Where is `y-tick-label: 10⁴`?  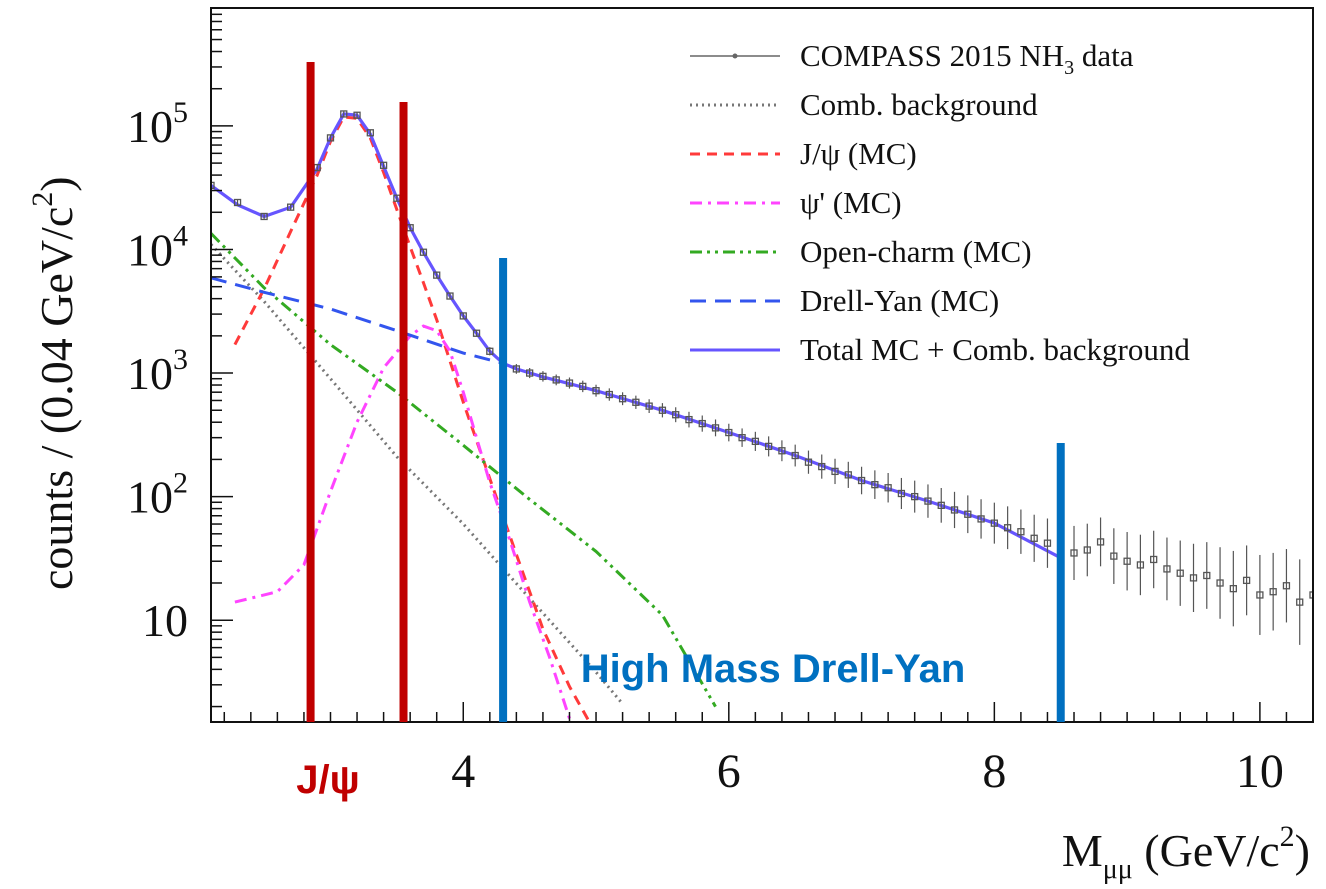 y-tick-label: 10⁴ is located at coordinates (157, 247).